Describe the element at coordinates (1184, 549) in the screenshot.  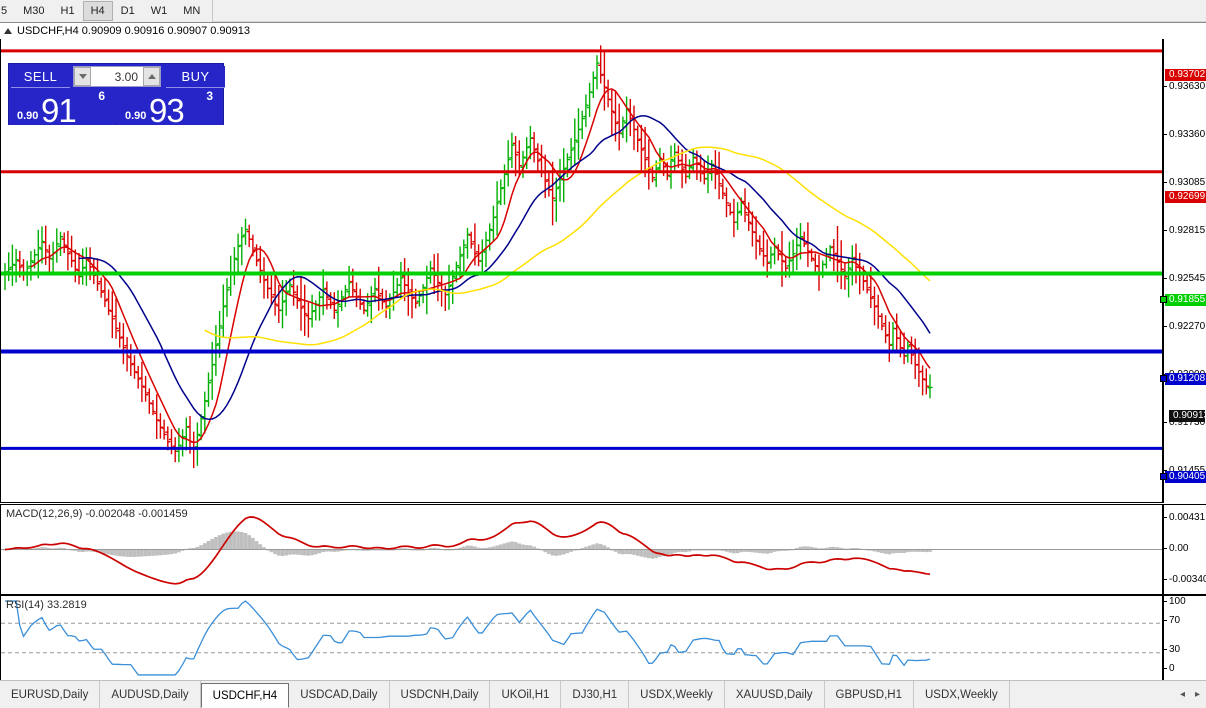
I see `macd-scale: 0.00431 0.00 -0.00340` at that location.